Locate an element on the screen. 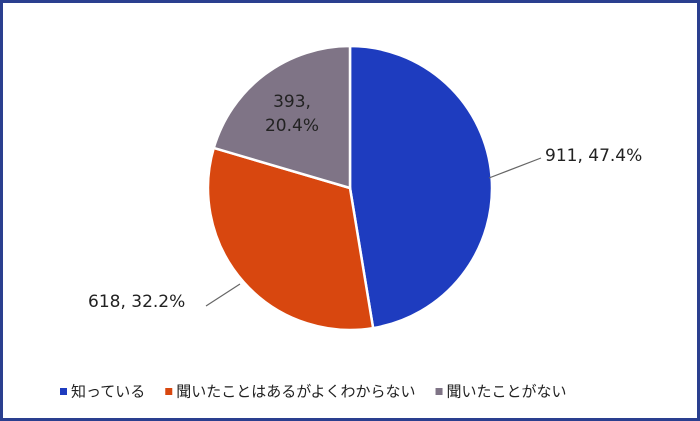 The height and width of the screenshot is (421, 700). legend-label: 知っている is located at coordinates (108, 392).